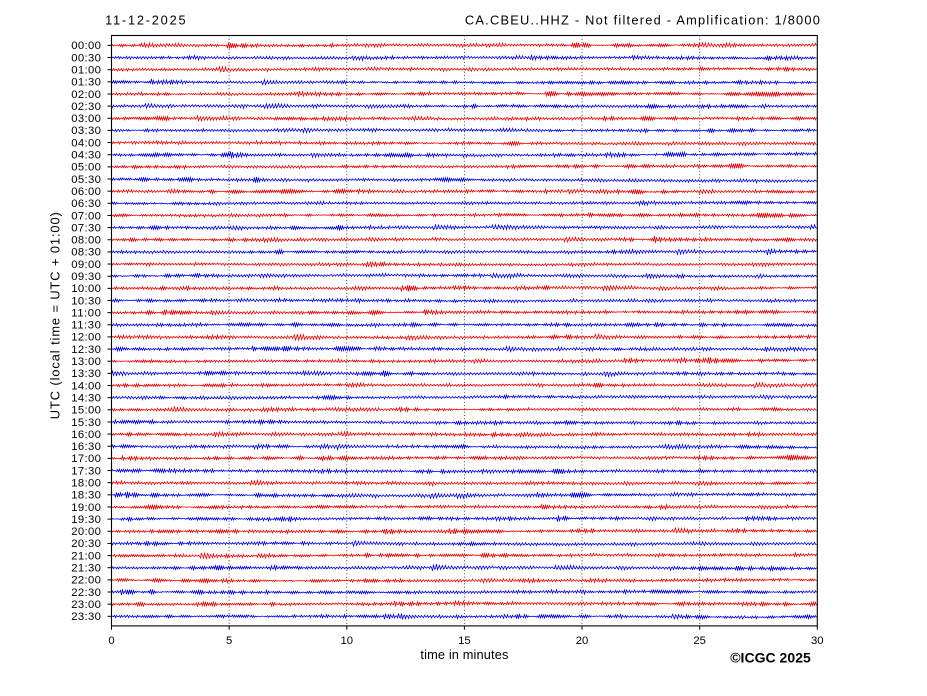 The width and height of the screenshot is (927, 696). Describe the element at coordinates (86, 532) in the screenshot. I see `svg-text: 20:00` at that location.